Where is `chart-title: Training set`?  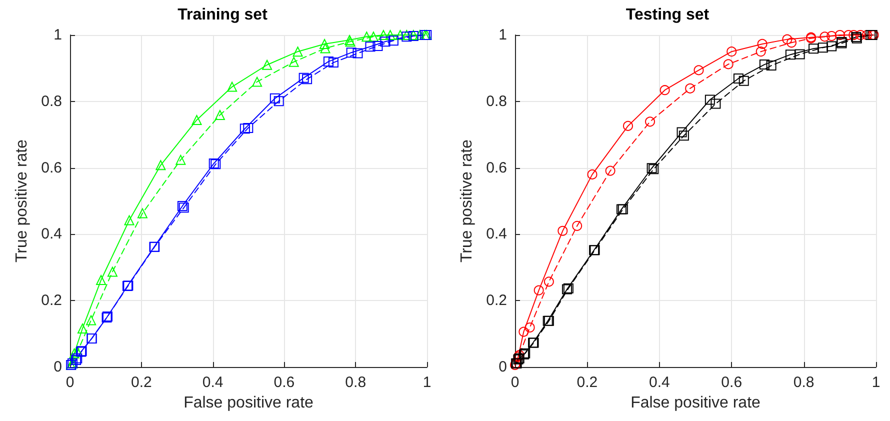 chart-title: Training set is located at coordinates (223, 15).